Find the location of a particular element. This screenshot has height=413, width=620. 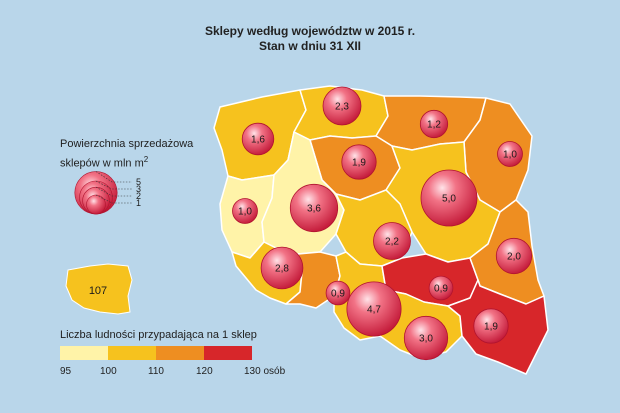

bubble-label-małopolskie: 3,0 is located at coordinates (426, 339).